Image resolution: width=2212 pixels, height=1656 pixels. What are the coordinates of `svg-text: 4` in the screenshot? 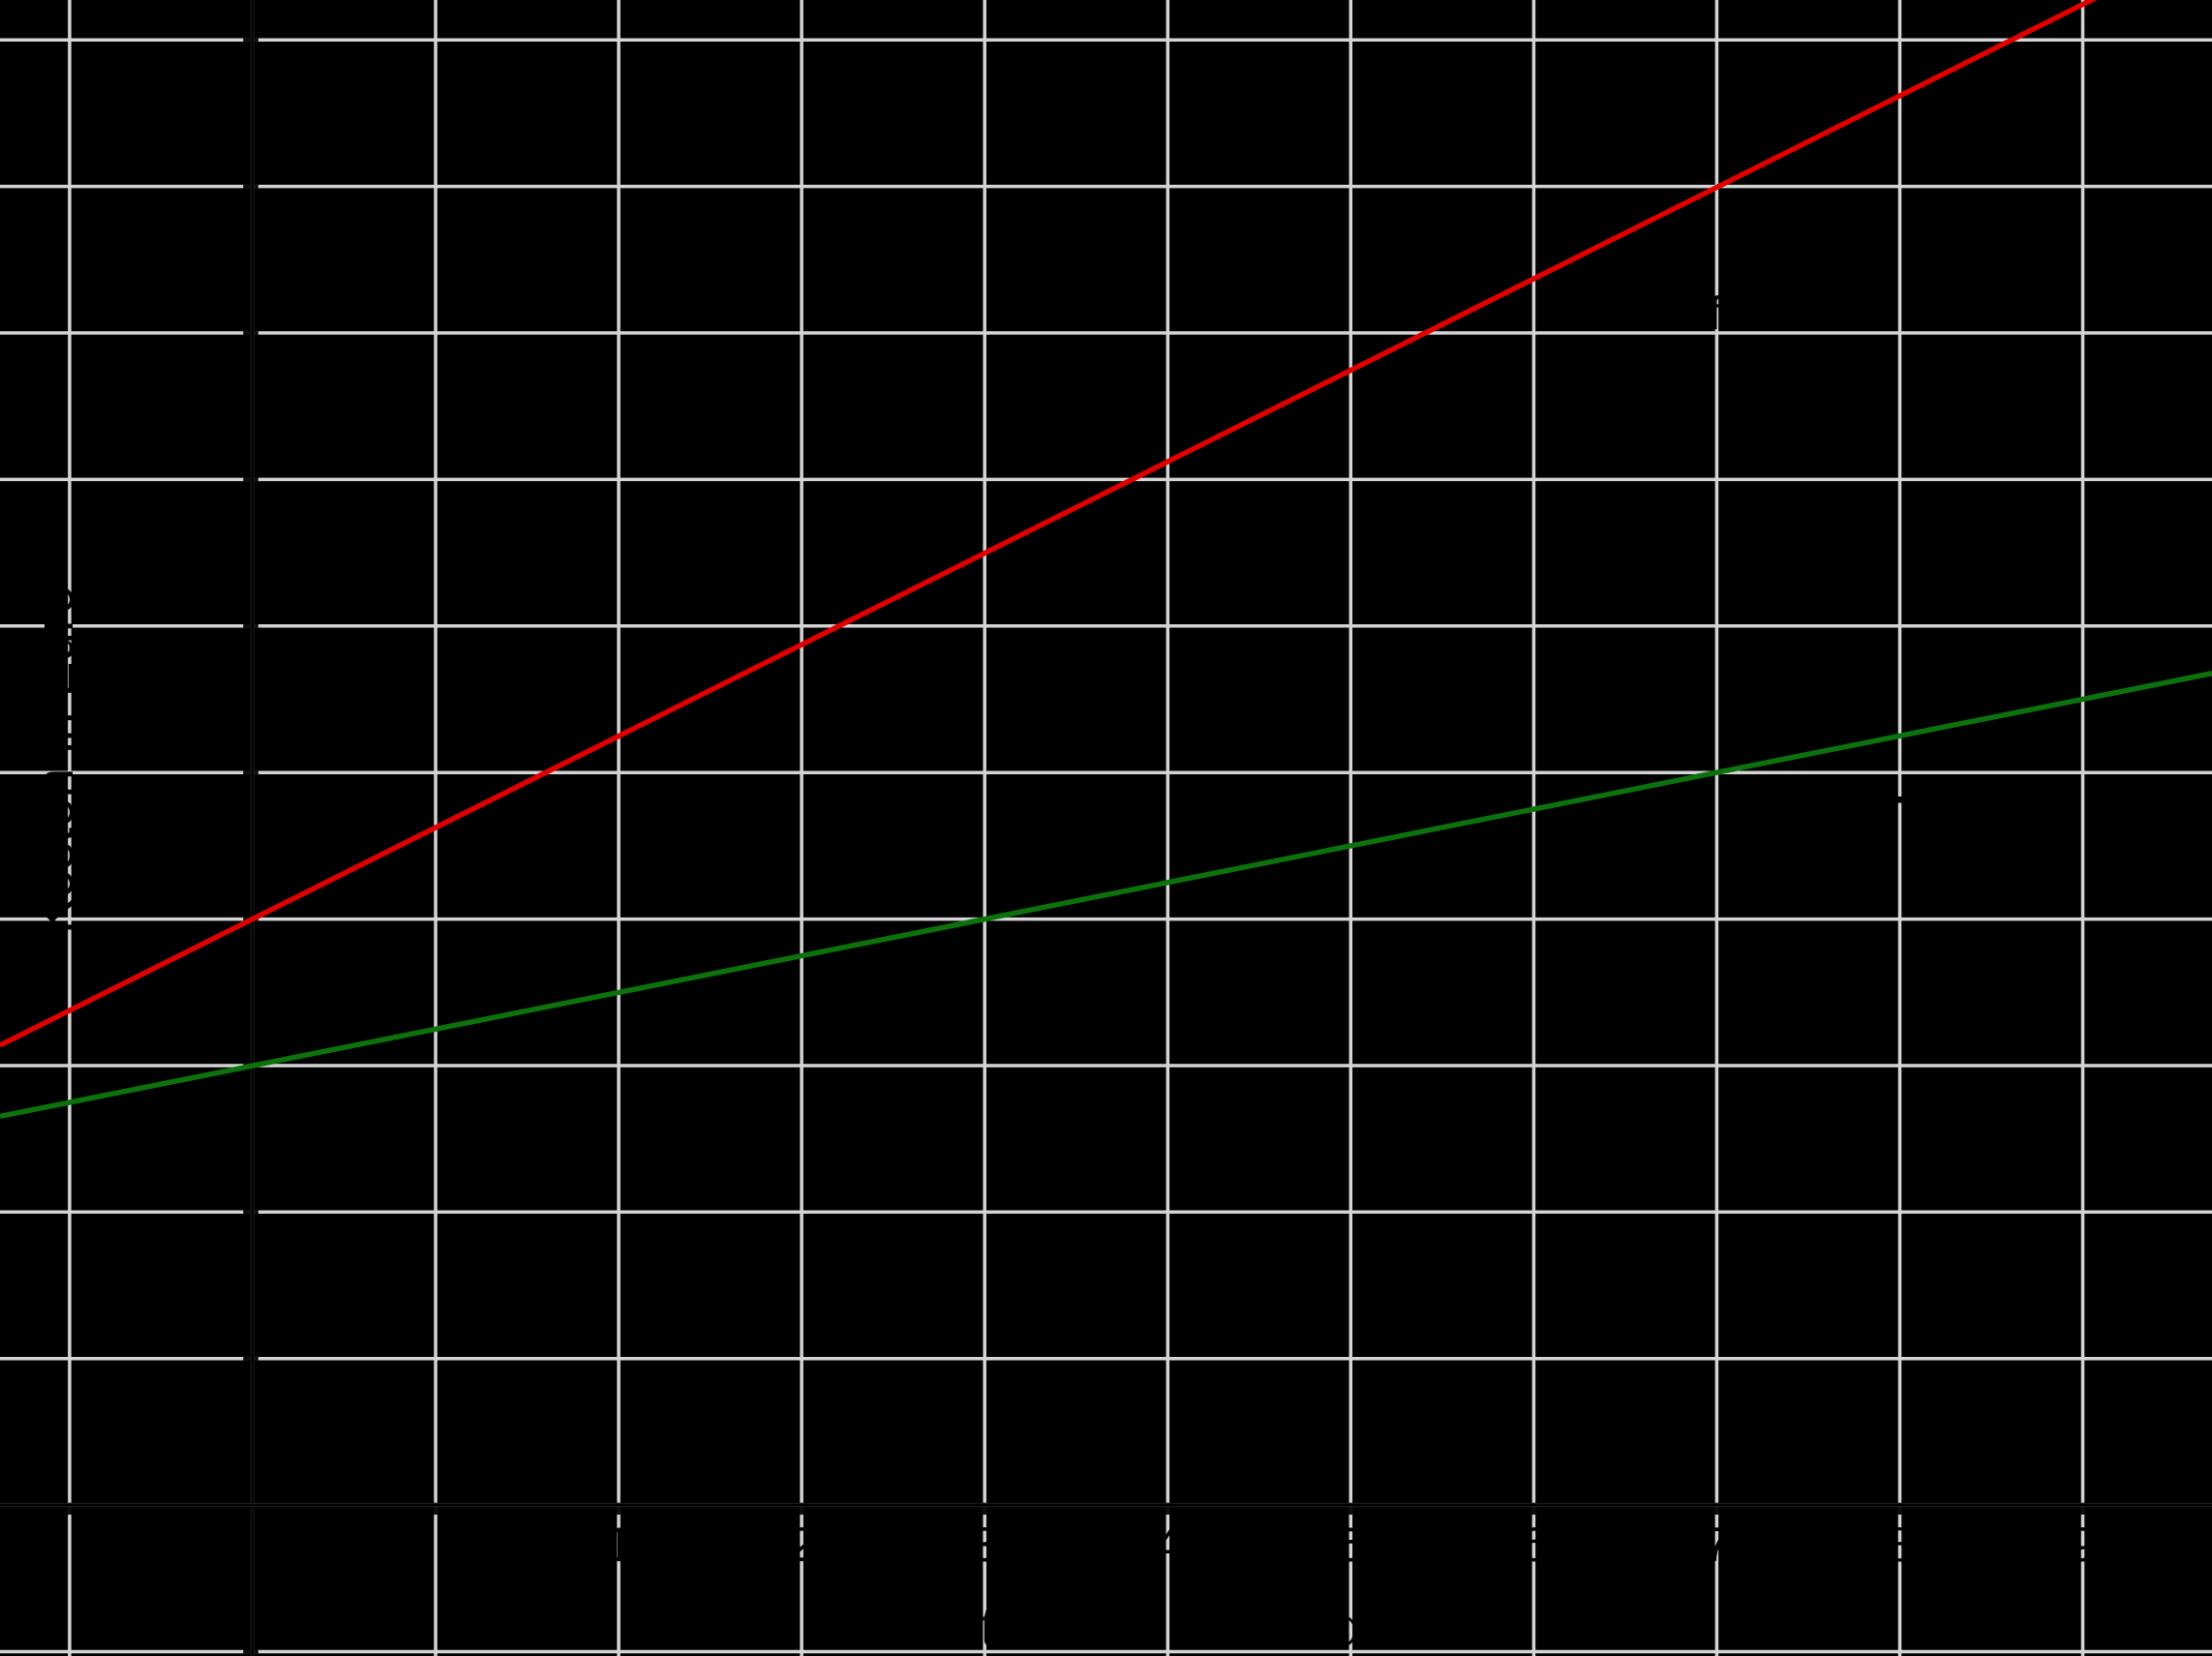 It's located at (1167, 1545).